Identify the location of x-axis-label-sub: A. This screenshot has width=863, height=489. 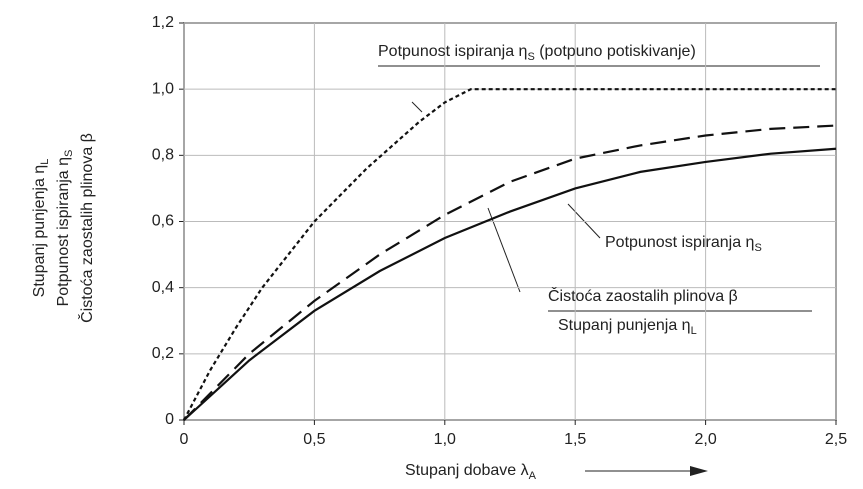
(533, 476).